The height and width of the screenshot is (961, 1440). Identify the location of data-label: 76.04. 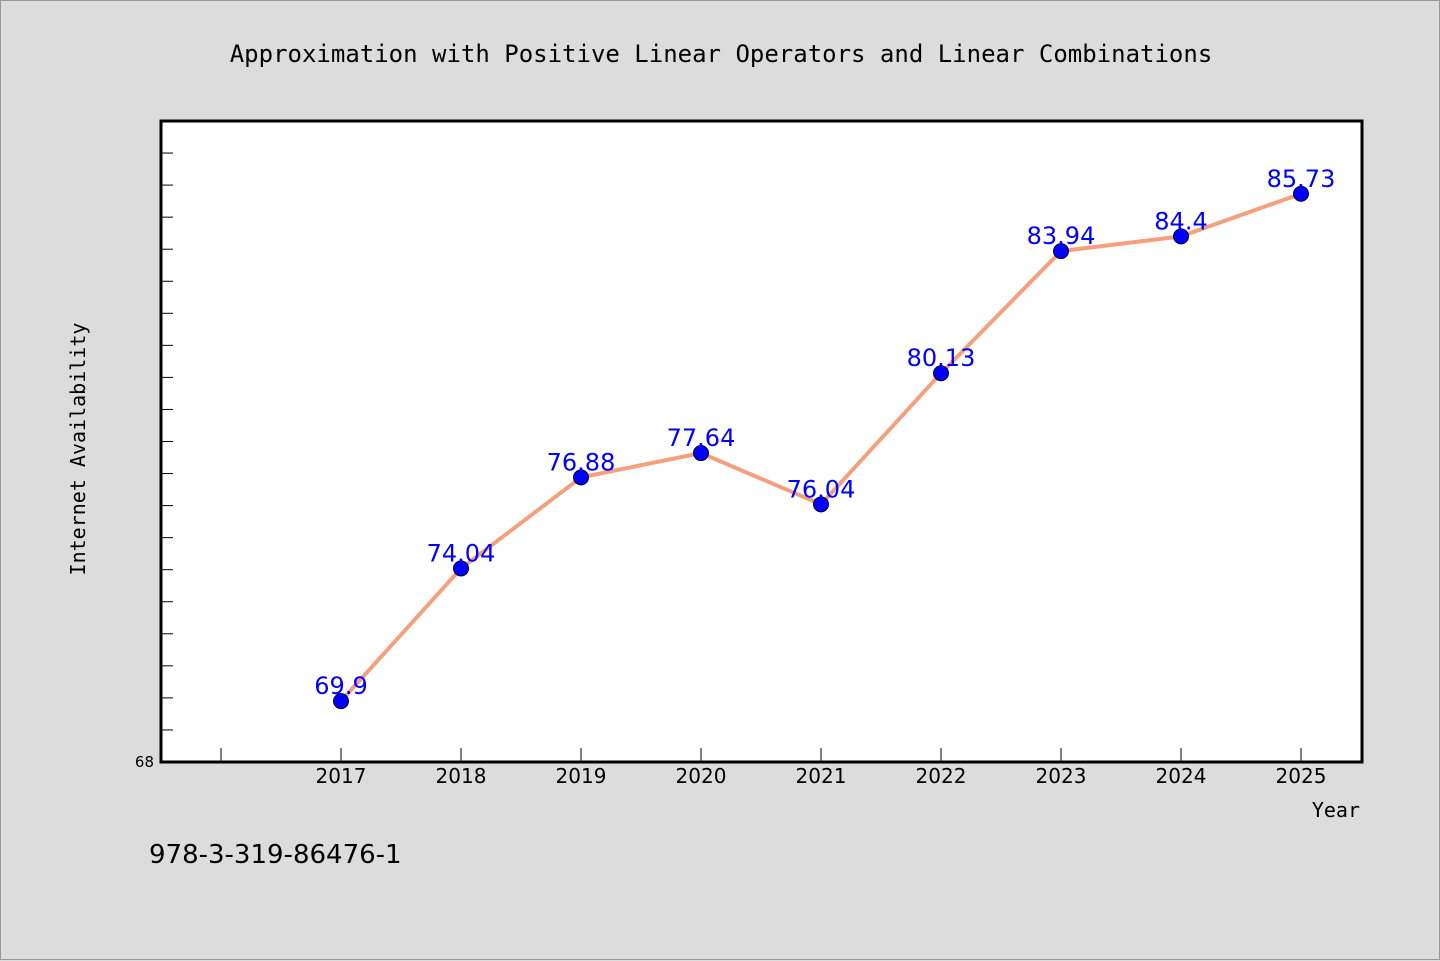
(821, 489).